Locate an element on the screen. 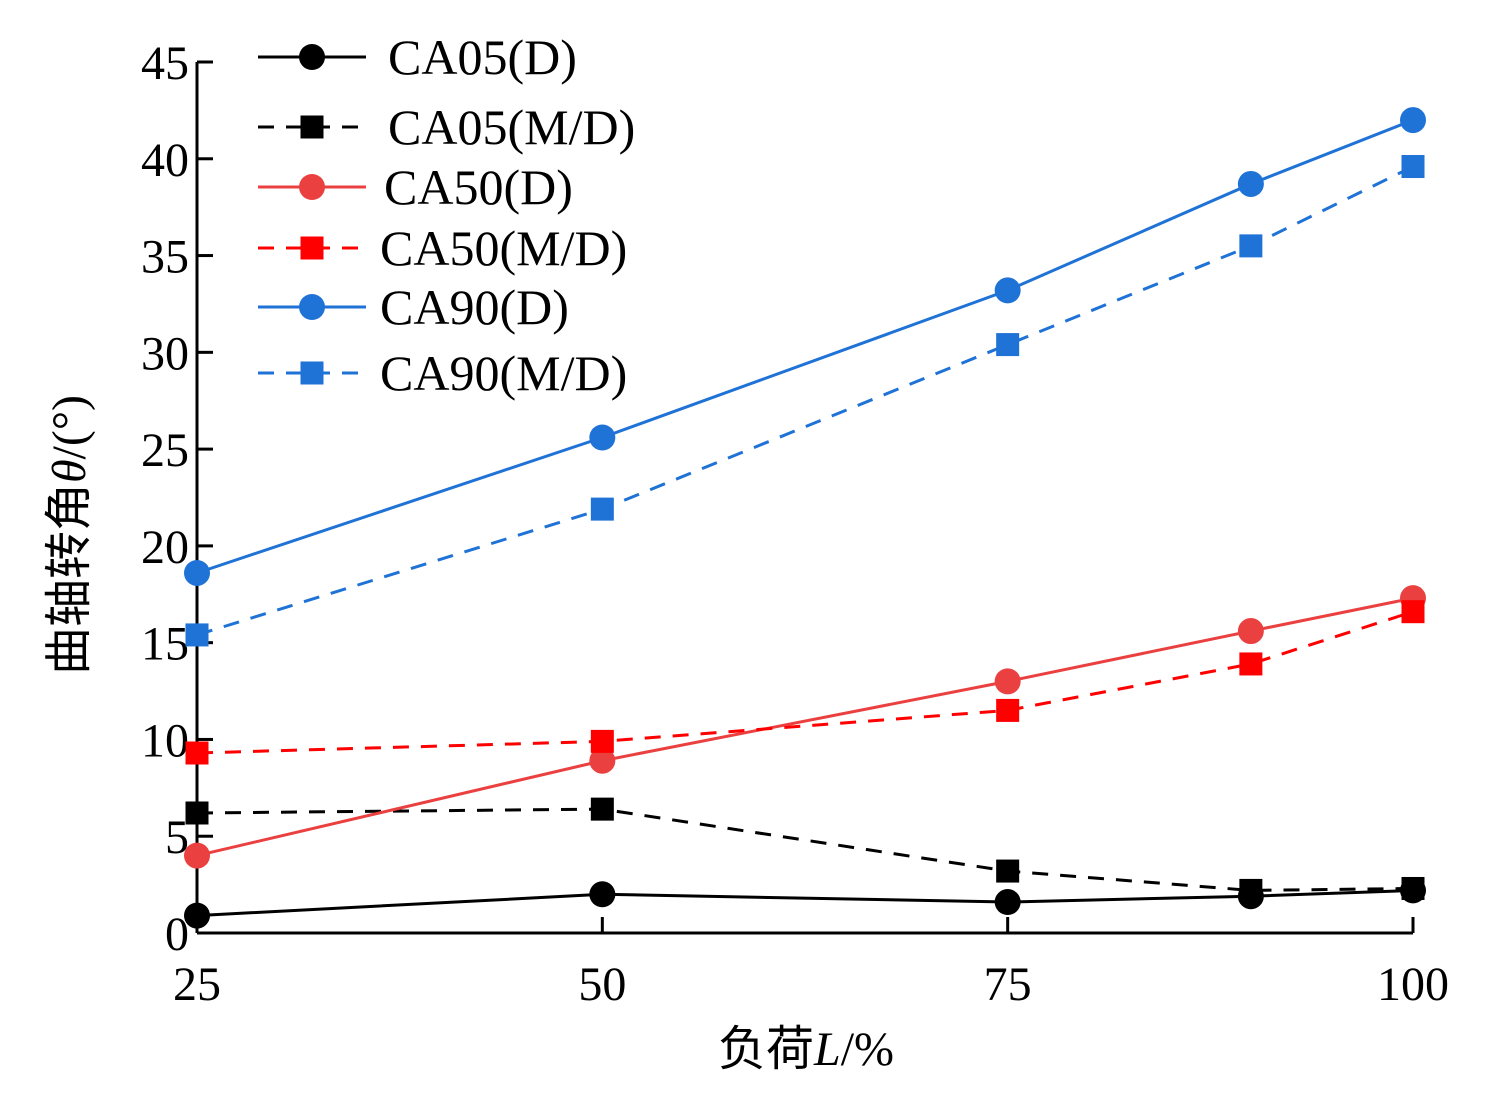 The image size is (1506, 1113). series-ca05-m-d is located at coordinates (805, 849).